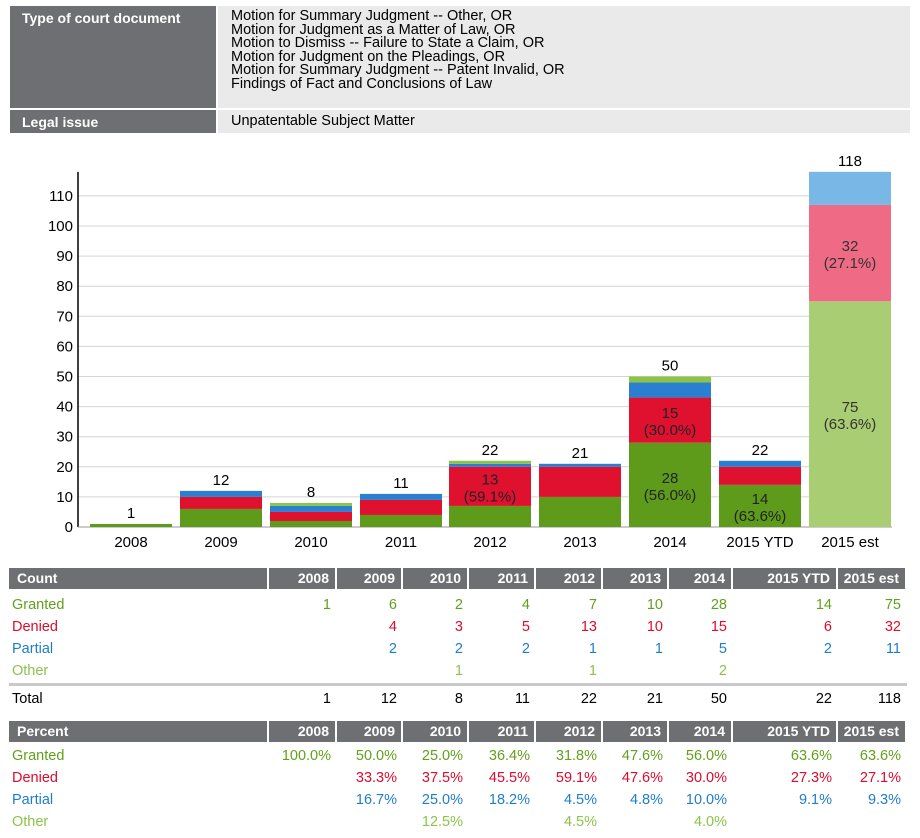  What do you see at coordinates (850, 246) in the screenshot?
I see `bar-value-label: 32` at bounding box center [850, 246].